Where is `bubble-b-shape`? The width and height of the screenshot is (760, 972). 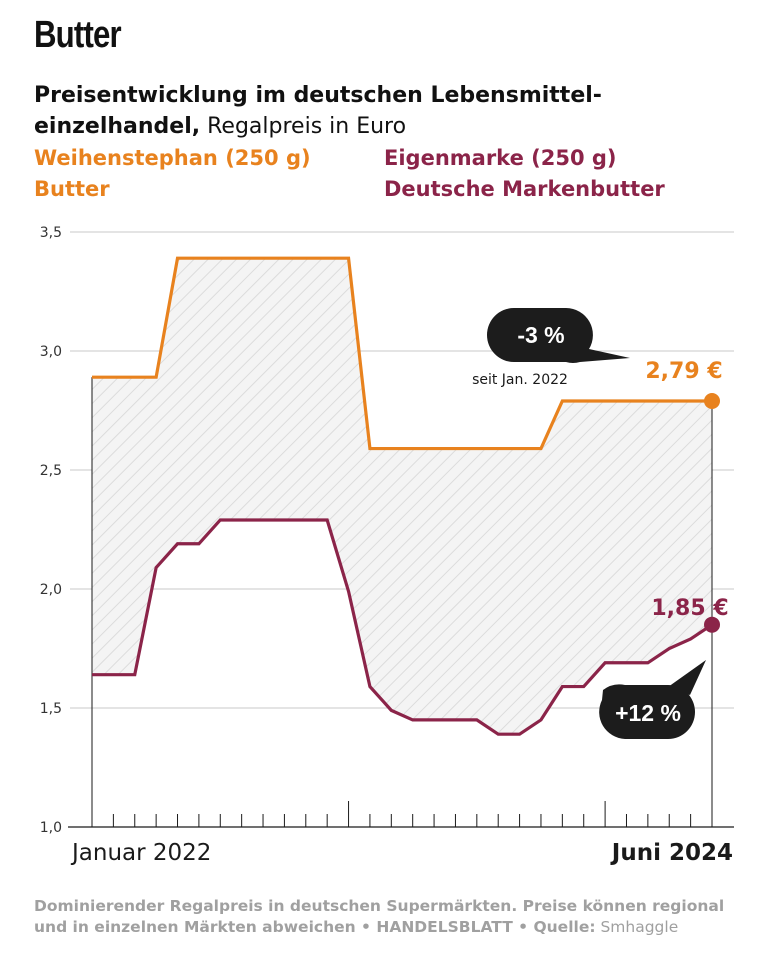 bubble-b-shape is located at coordinates (652, 699).